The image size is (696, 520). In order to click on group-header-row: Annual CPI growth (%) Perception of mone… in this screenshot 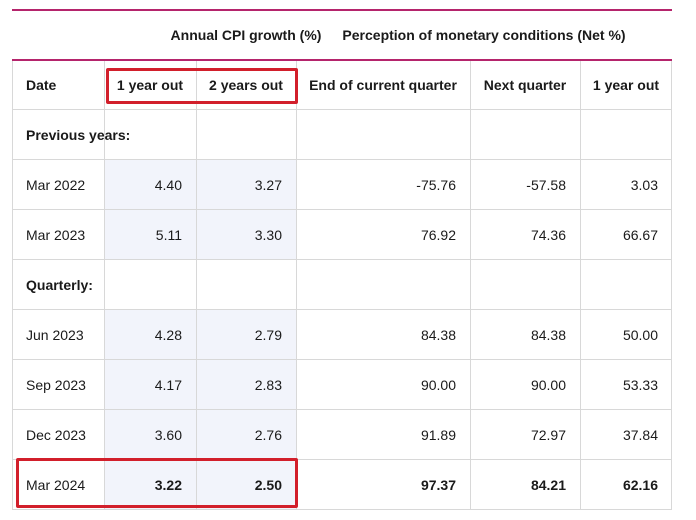, I will do `click(342, 35)`.